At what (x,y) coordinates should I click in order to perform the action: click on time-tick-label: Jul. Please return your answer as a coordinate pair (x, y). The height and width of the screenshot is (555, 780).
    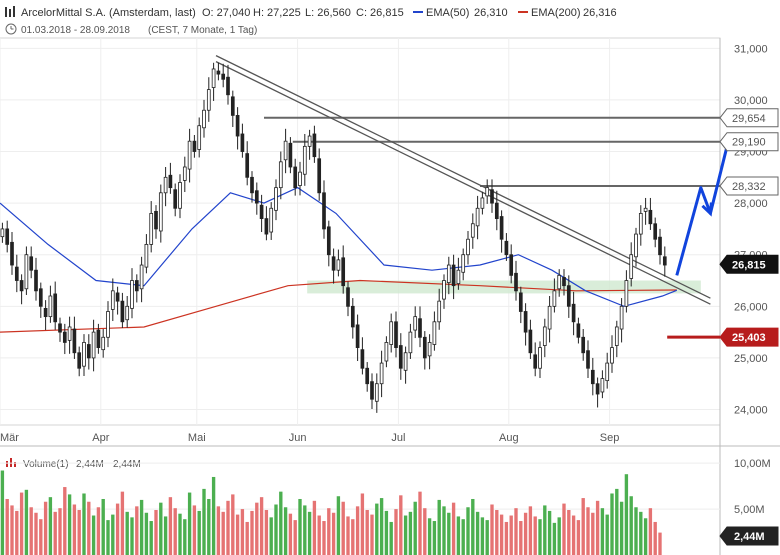
    Looking at the image, I should click on (398, 438).